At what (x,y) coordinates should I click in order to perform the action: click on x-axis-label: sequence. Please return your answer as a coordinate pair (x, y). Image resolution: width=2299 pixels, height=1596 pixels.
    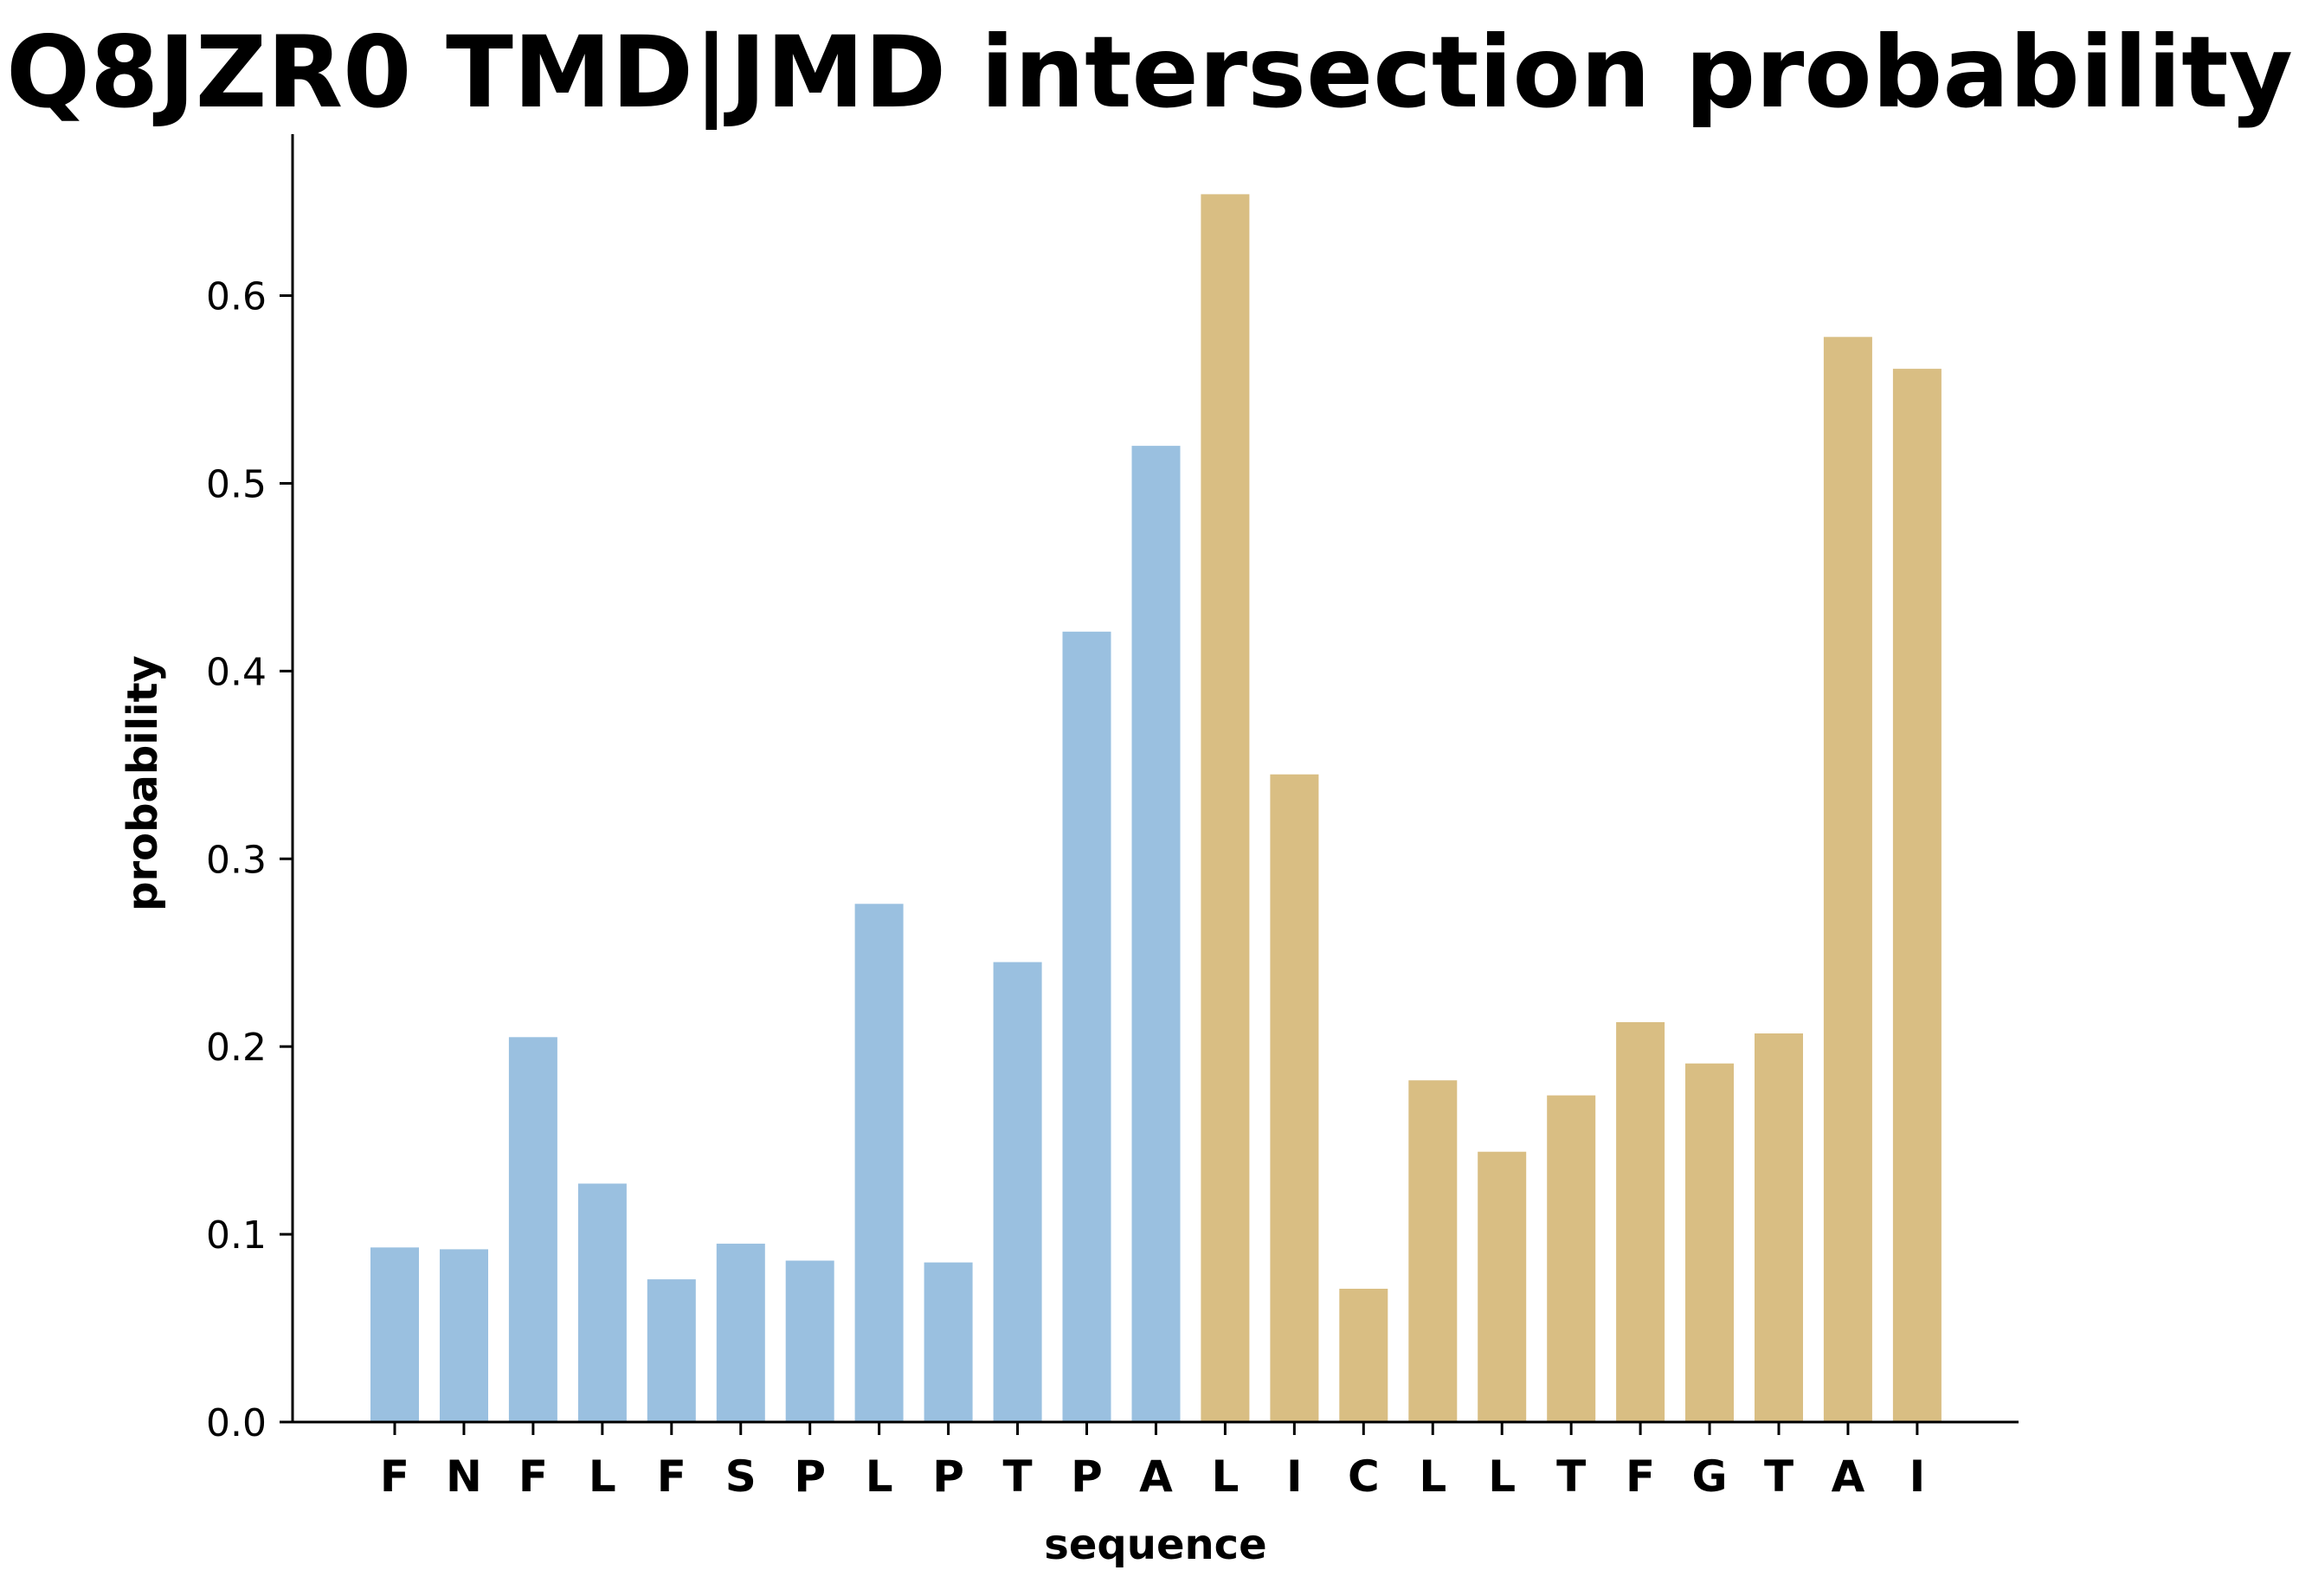
    Looking at the image, I should click on (1155, 1545).